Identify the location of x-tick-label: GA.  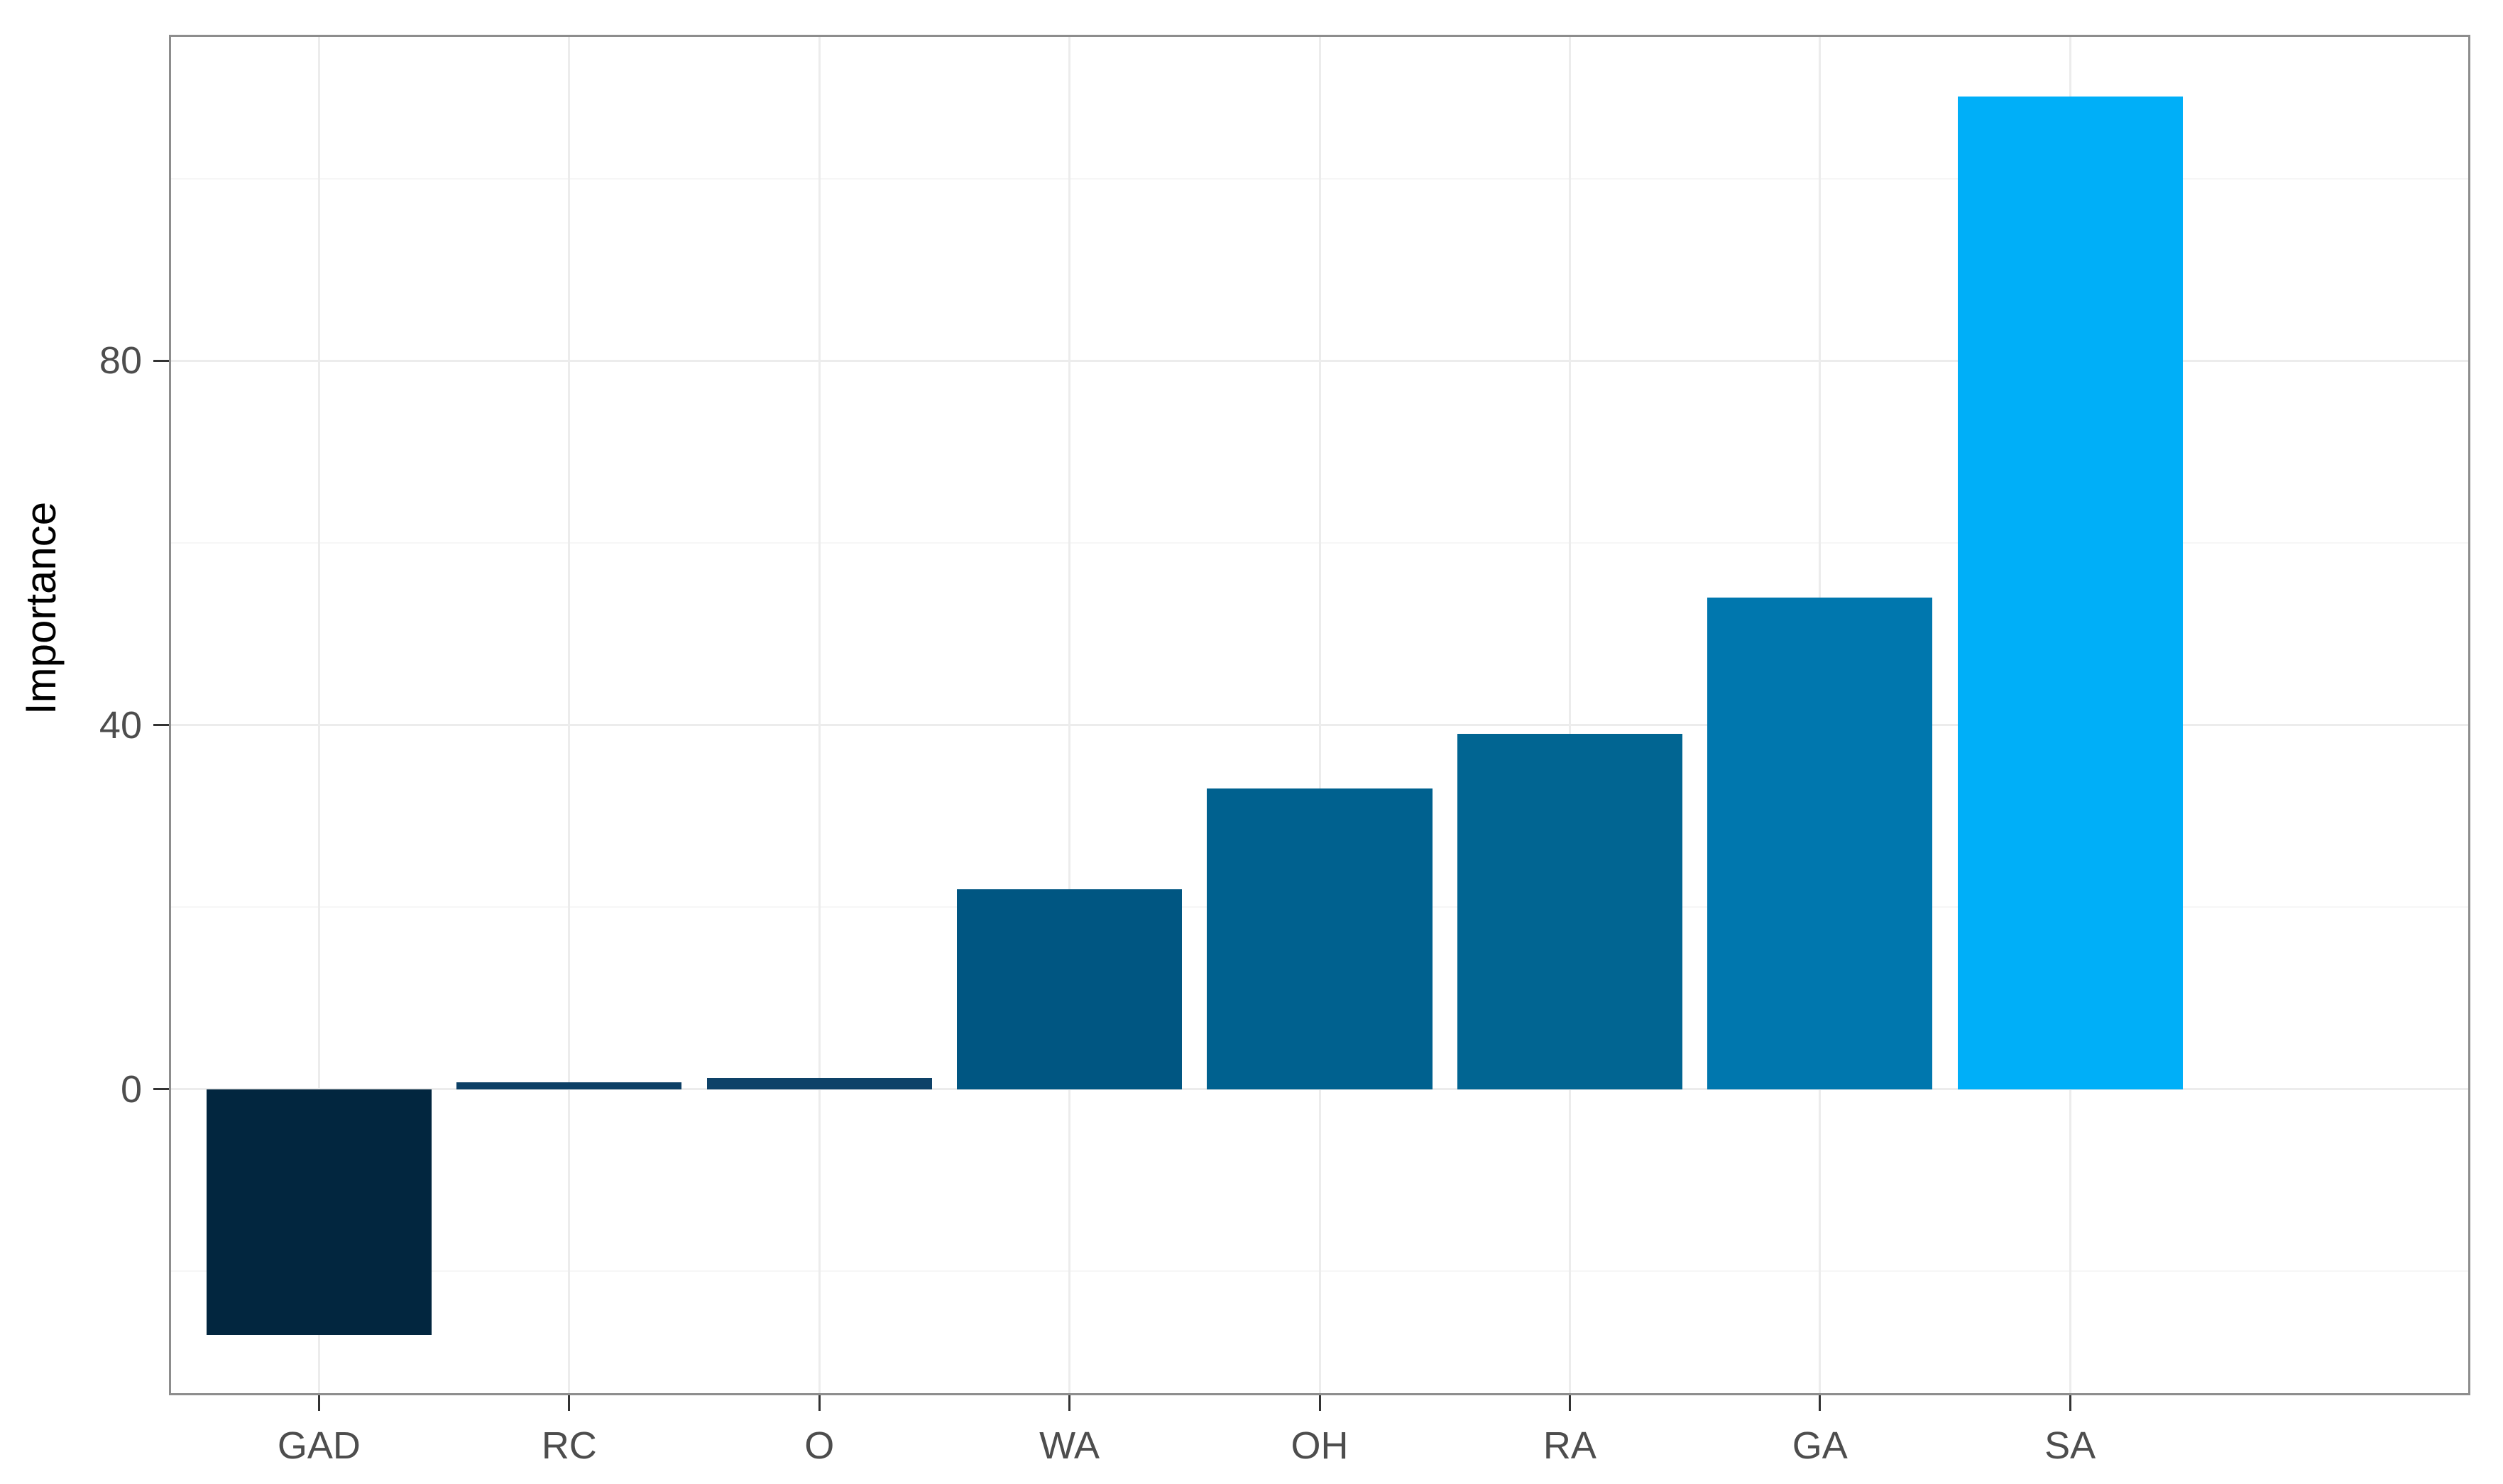
(1820, 1445).